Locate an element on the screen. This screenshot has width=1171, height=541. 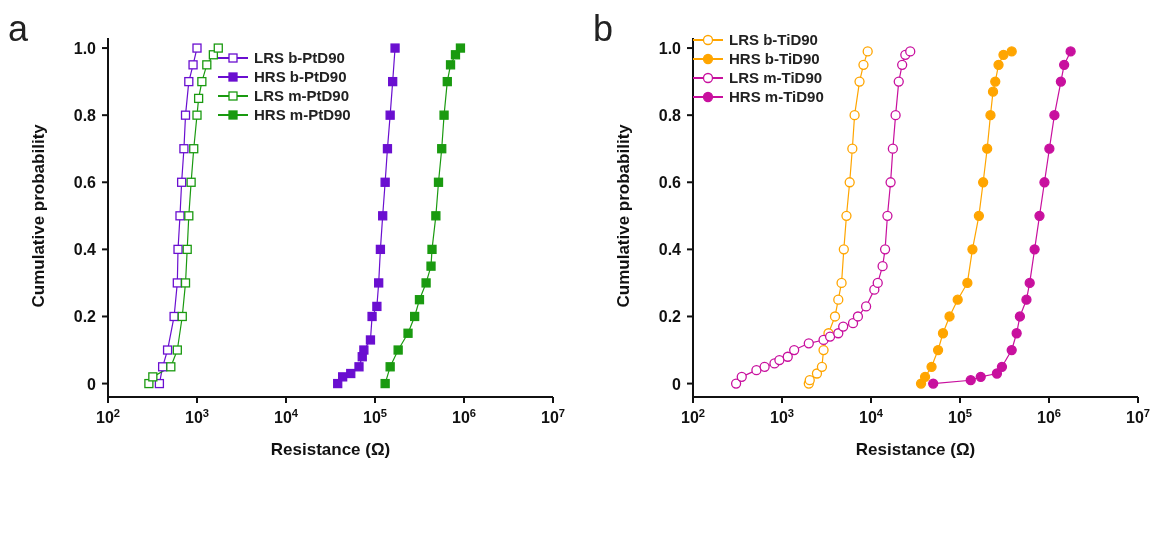
legend-label: HRS m-TiD90 is located at coordinates (776, 96).